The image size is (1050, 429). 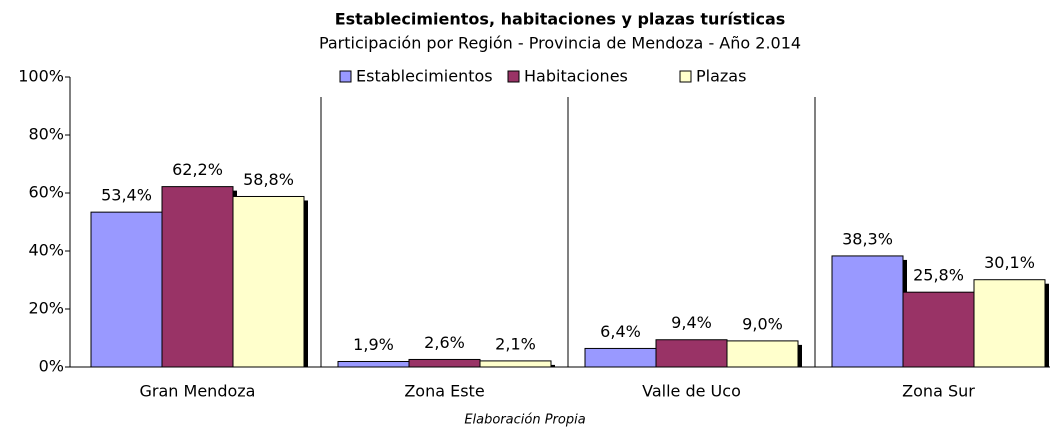 What do you see at coordinates (46, 308) in the screenshot?
I see `y-tick-label: 20%` at bounding box center [46, 308].